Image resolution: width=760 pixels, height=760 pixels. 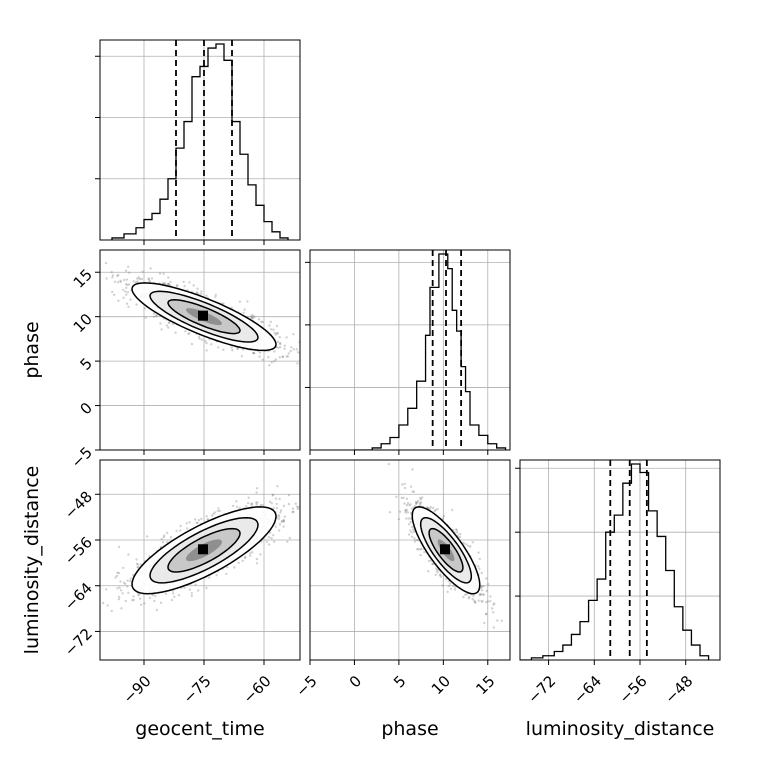 I want to click on x-tick-label: 5, so click(x=399, y=681).